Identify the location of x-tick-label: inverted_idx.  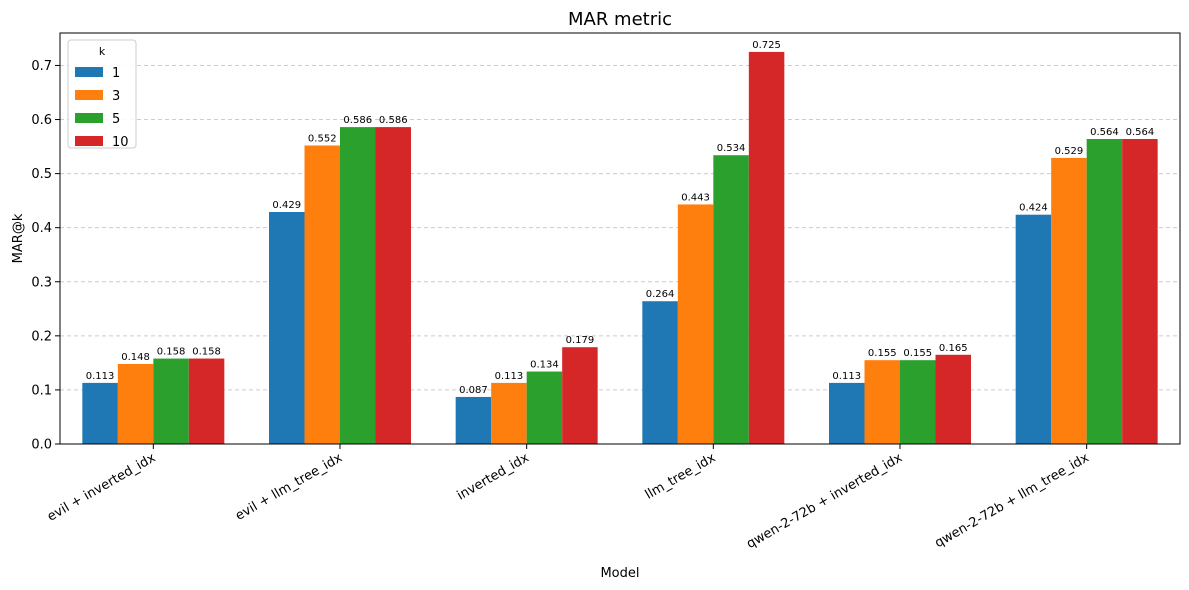
(493, 476).